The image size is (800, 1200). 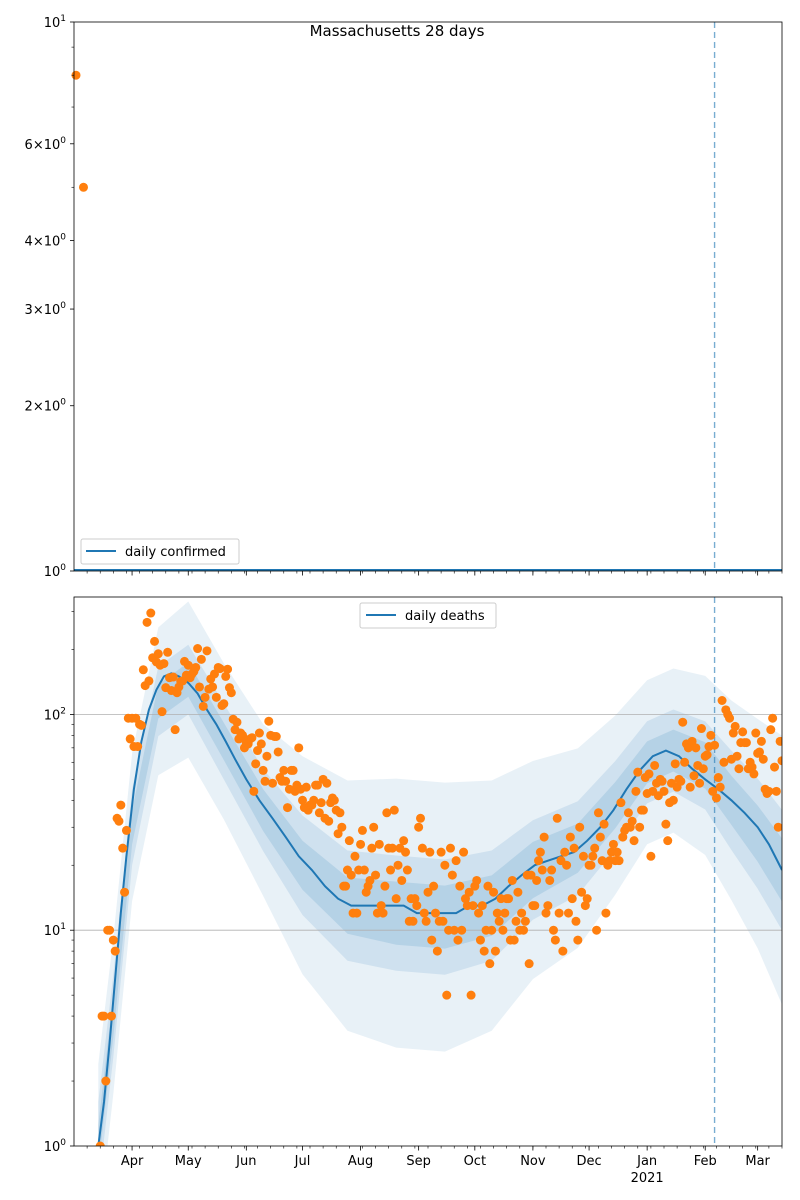 I want to click on x-tick-label-jan: Jan, so click(x=646, y=1161).